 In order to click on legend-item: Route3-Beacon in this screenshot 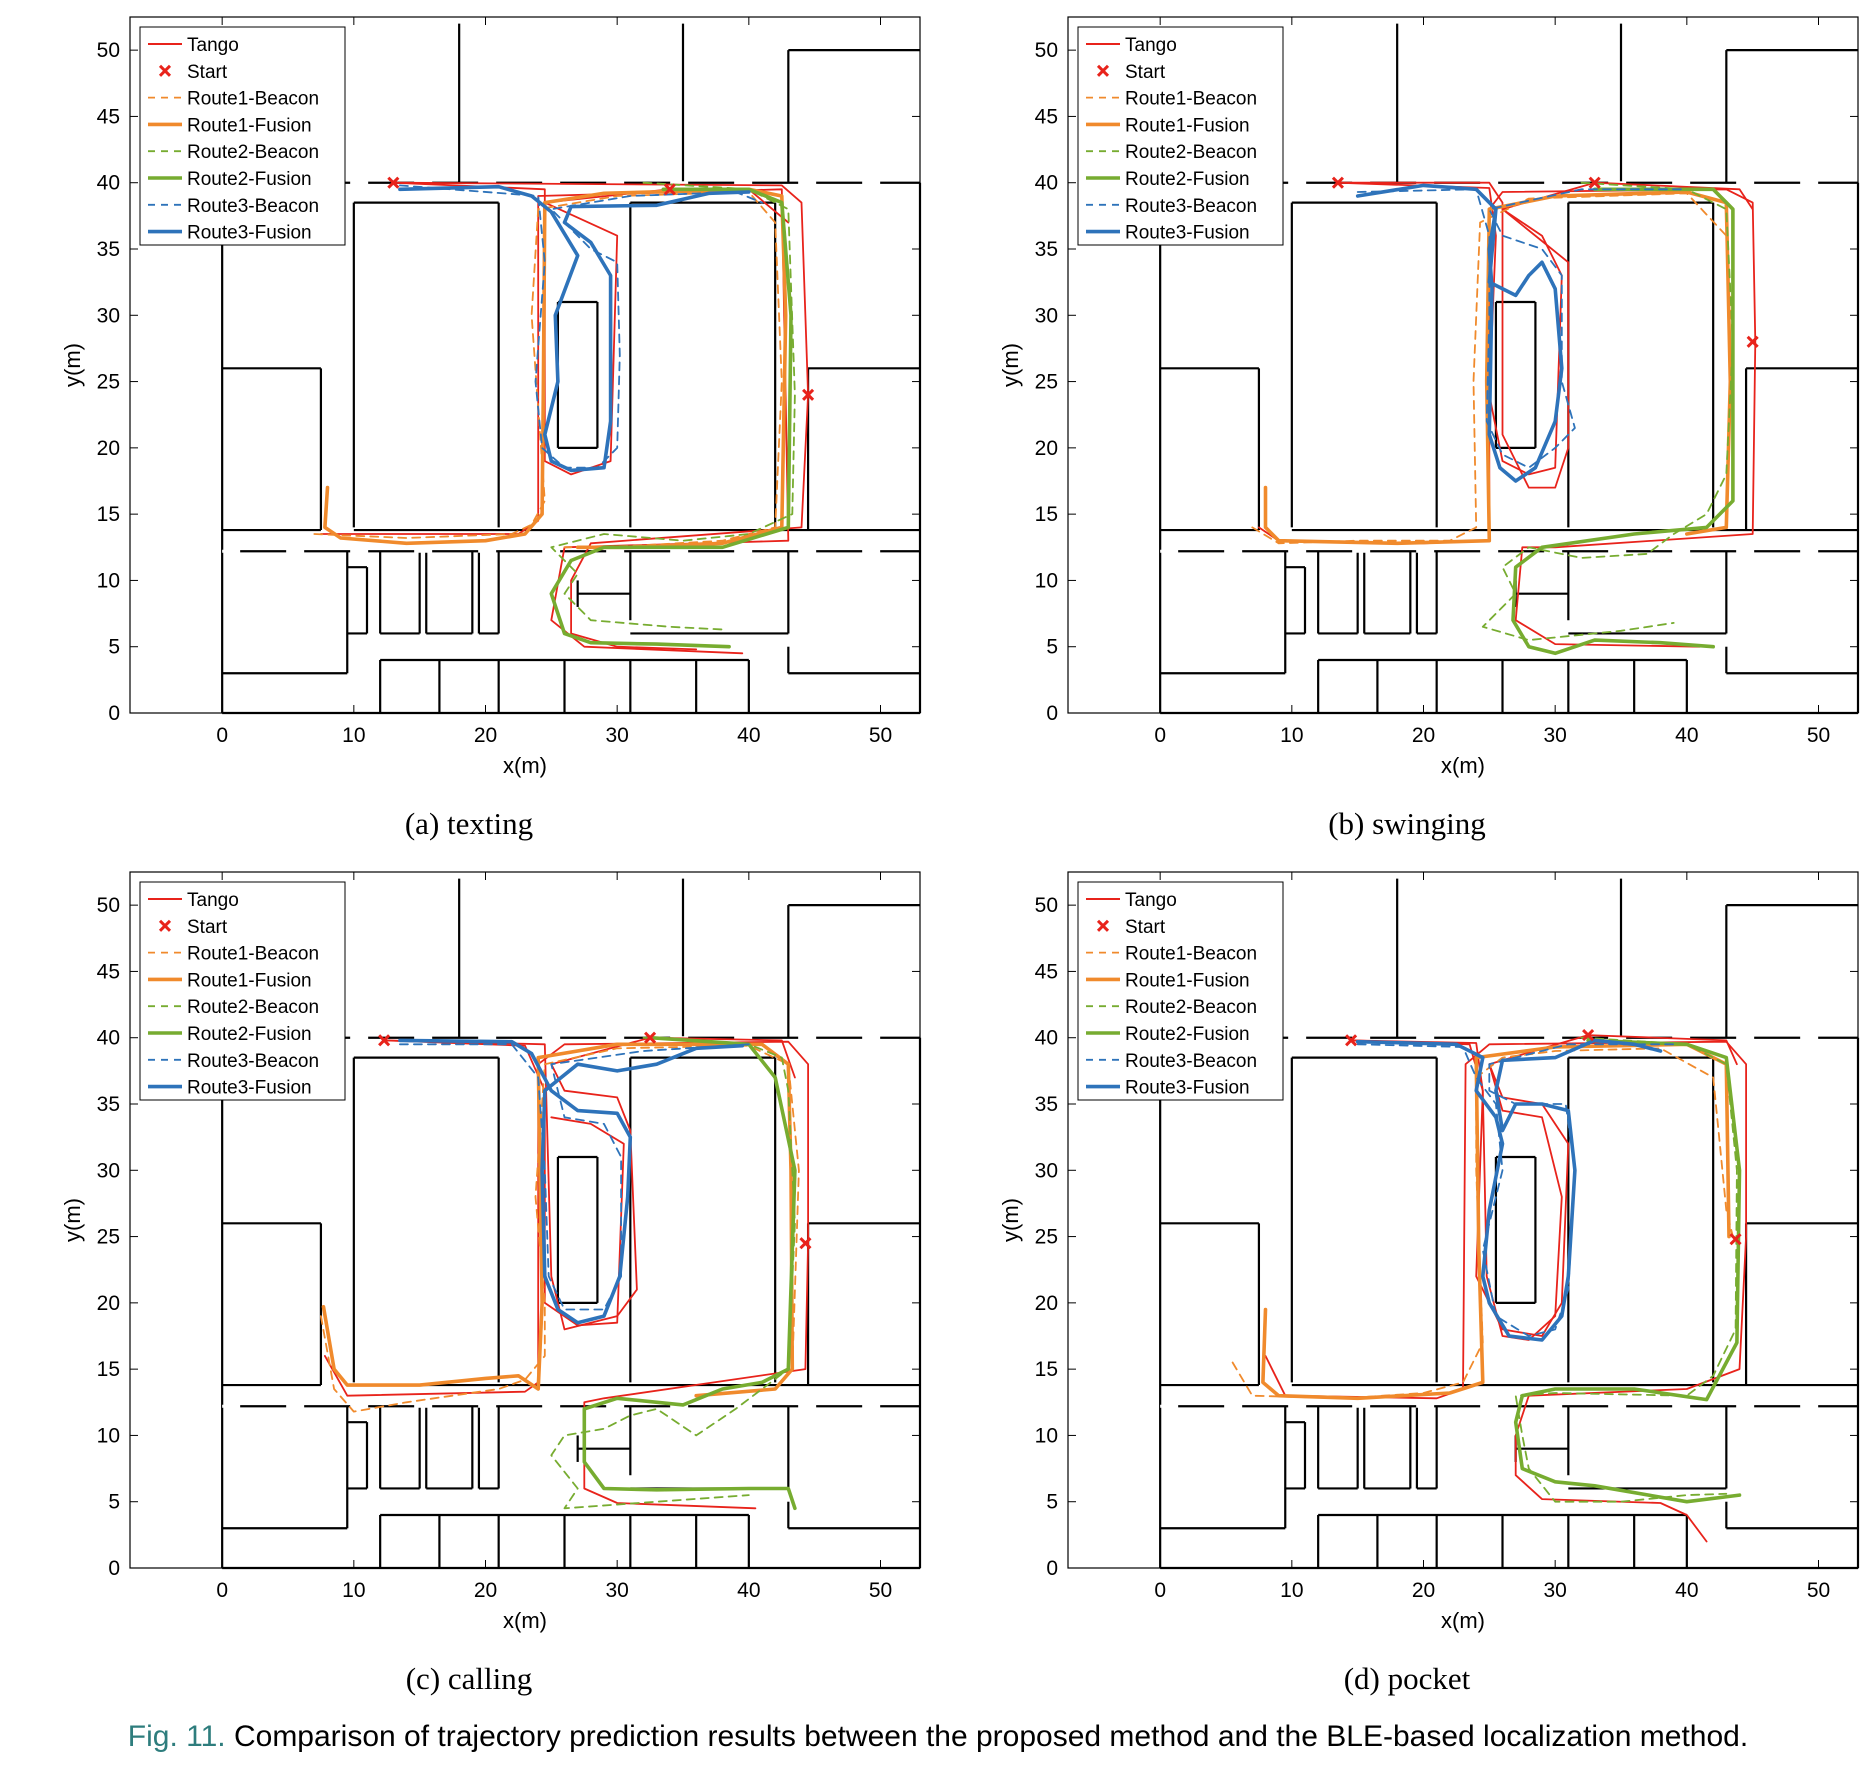, I will do `click(1171, 1061)`.